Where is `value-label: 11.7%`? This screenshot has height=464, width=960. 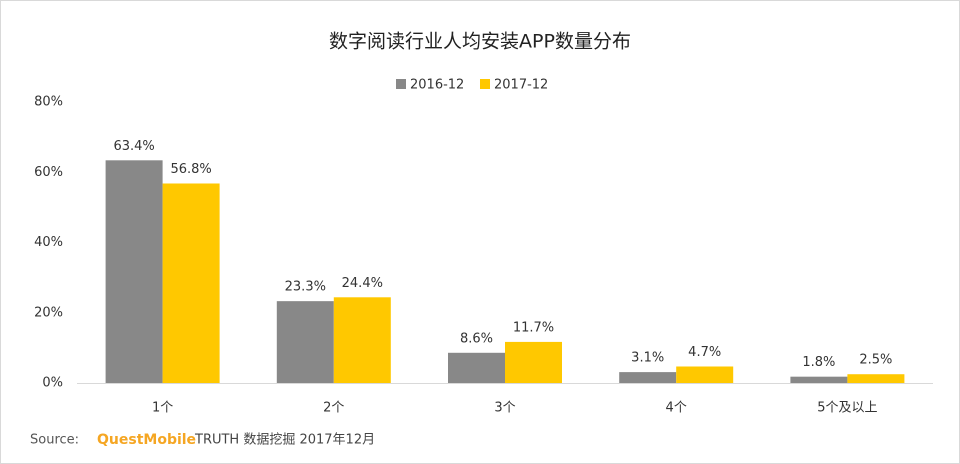
value-label: 11.7% is located at coordinates (533, 327).